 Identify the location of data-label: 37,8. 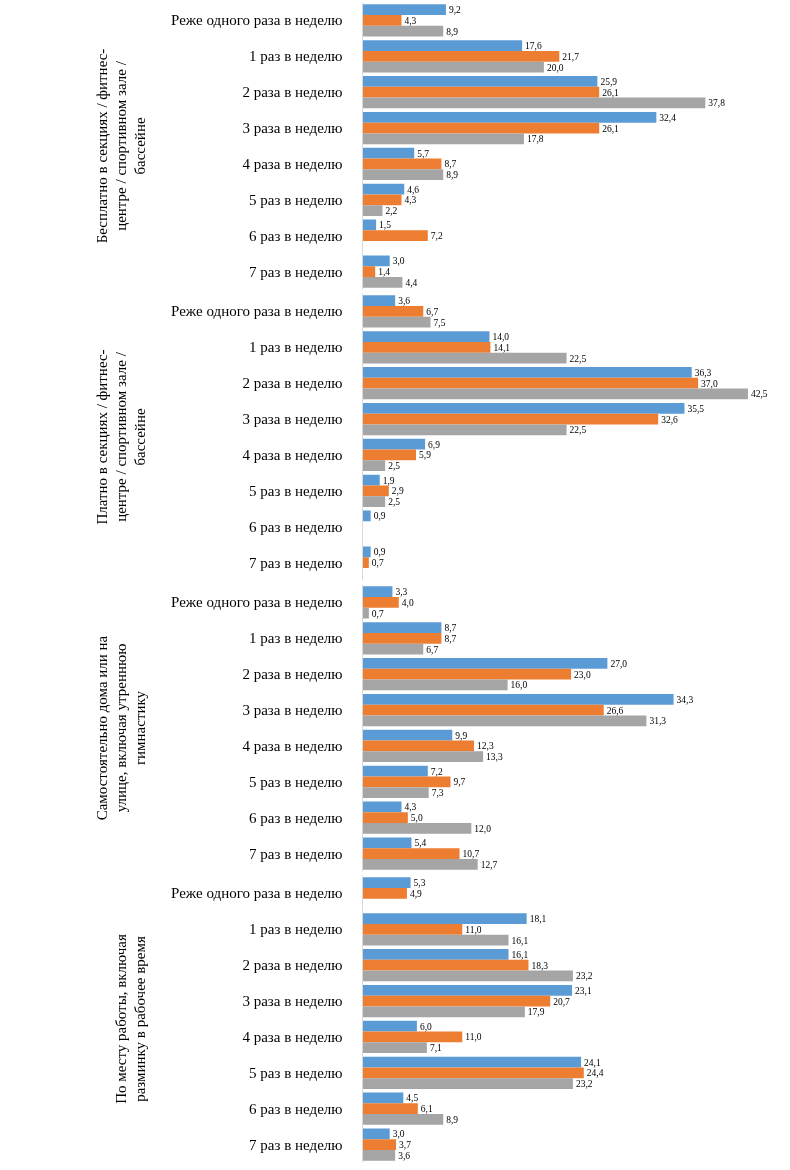
(717, 103).